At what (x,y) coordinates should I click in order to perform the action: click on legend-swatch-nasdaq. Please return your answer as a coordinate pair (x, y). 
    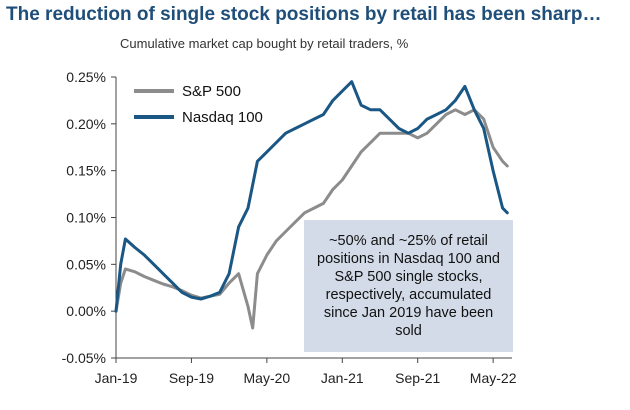
    Looking at the image, I should click on (154, 117).